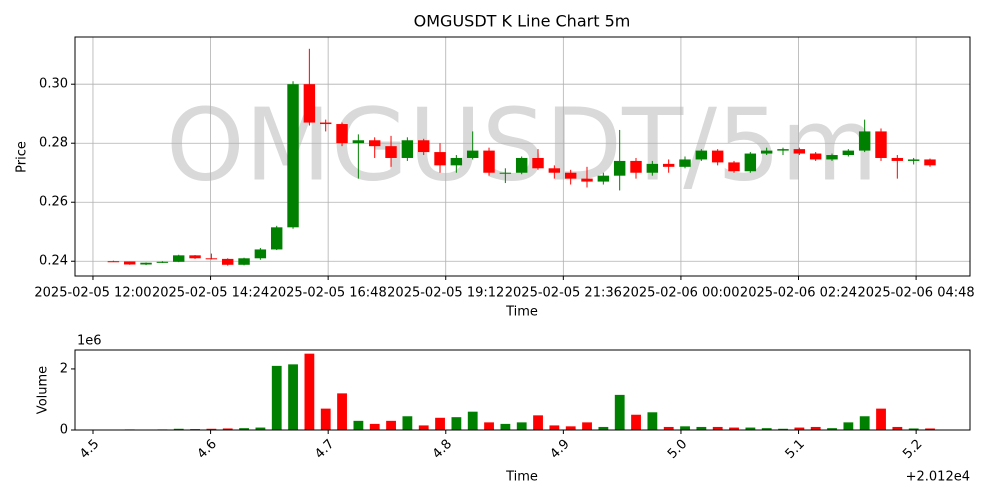 The width and height of the screenshot is (1000, 504). I want to click on x-tick-label: 2025-02-05 19:12, so click(445, 293).